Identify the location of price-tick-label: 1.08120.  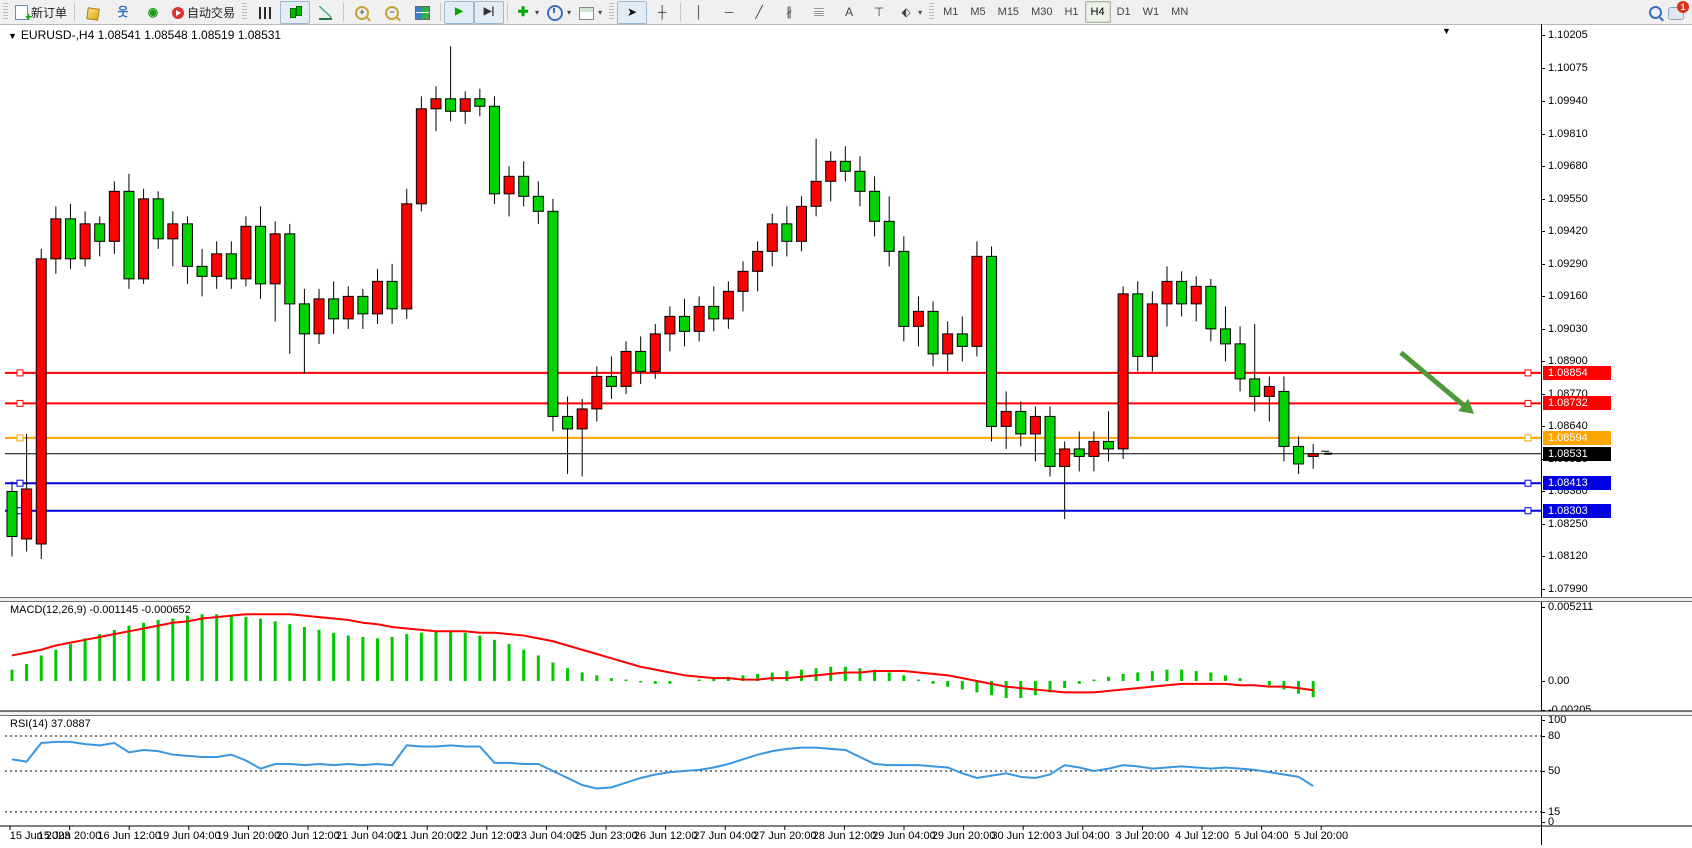
(1568, 556).